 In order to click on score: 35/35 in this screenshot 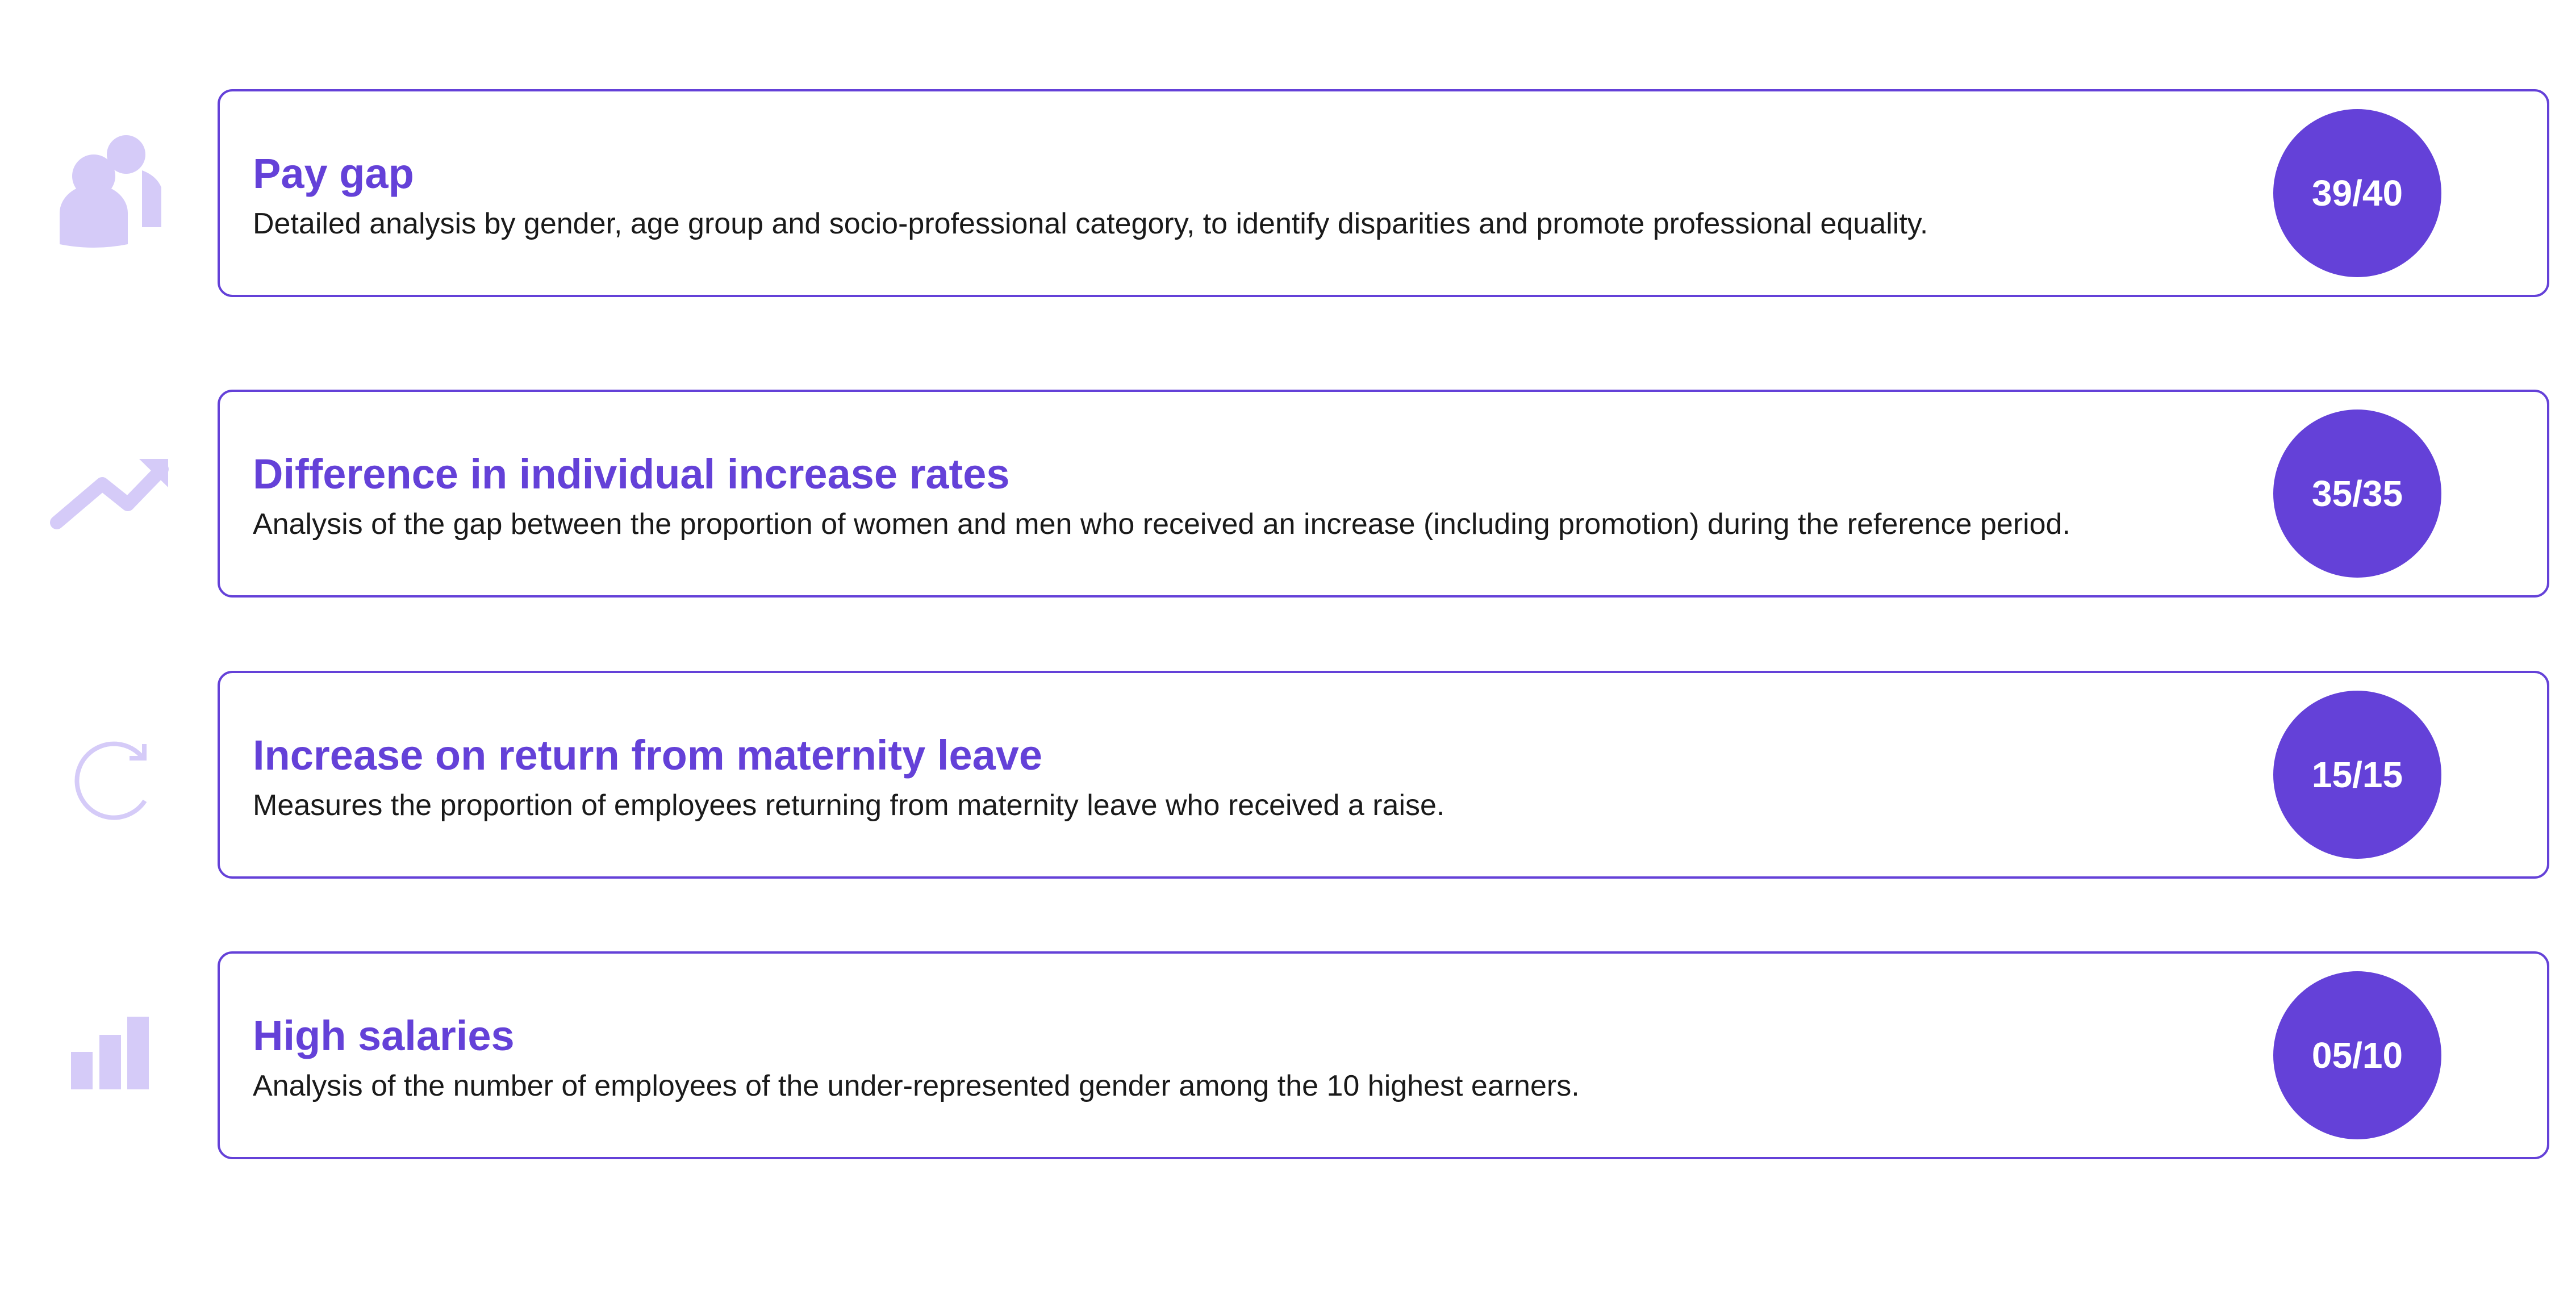, I will do `click(2358, 494)`.